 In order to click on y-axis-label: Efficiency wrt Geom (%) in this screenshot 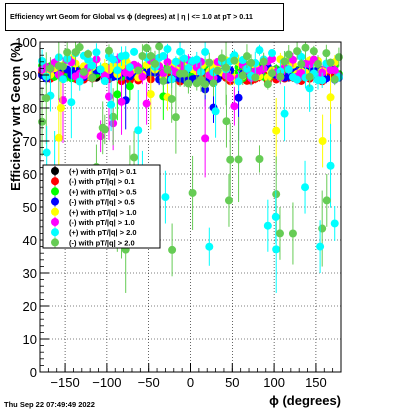, I will do `click(15, 116)`.